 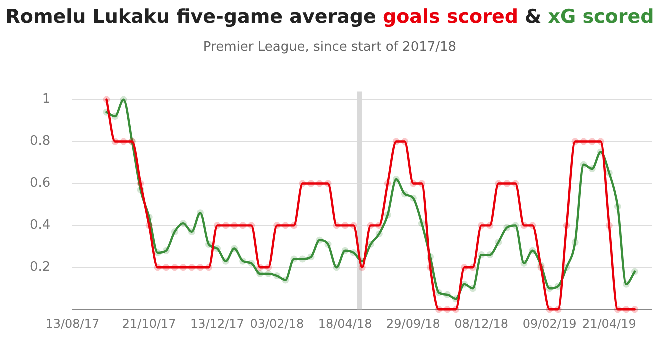 I want to click on x-tick-label: 03/02/18, so click(x=277, y=323).